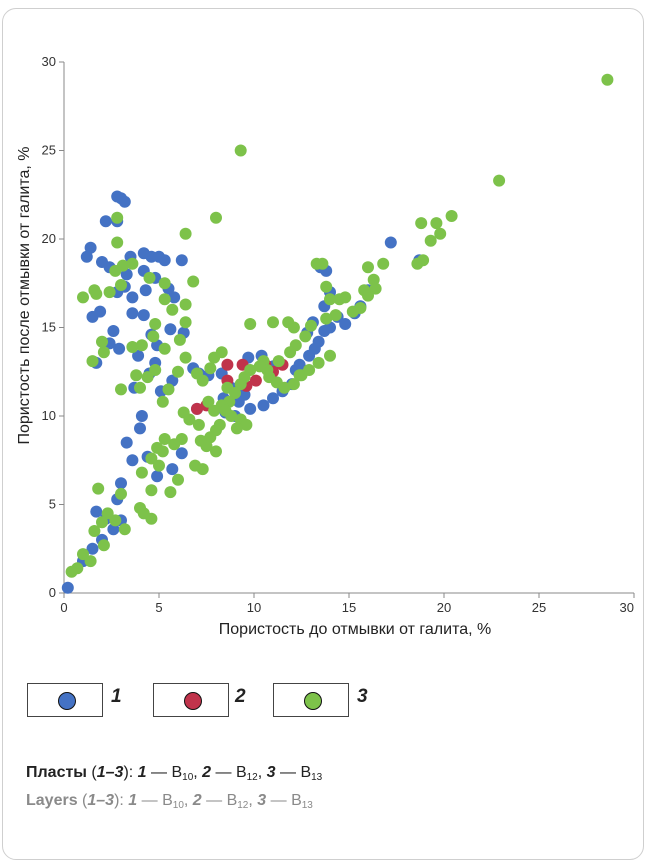 Image resolution: width=648 pixels, height=864 pixels. I want to click on x-tick-label: 30, so click(627, 607).